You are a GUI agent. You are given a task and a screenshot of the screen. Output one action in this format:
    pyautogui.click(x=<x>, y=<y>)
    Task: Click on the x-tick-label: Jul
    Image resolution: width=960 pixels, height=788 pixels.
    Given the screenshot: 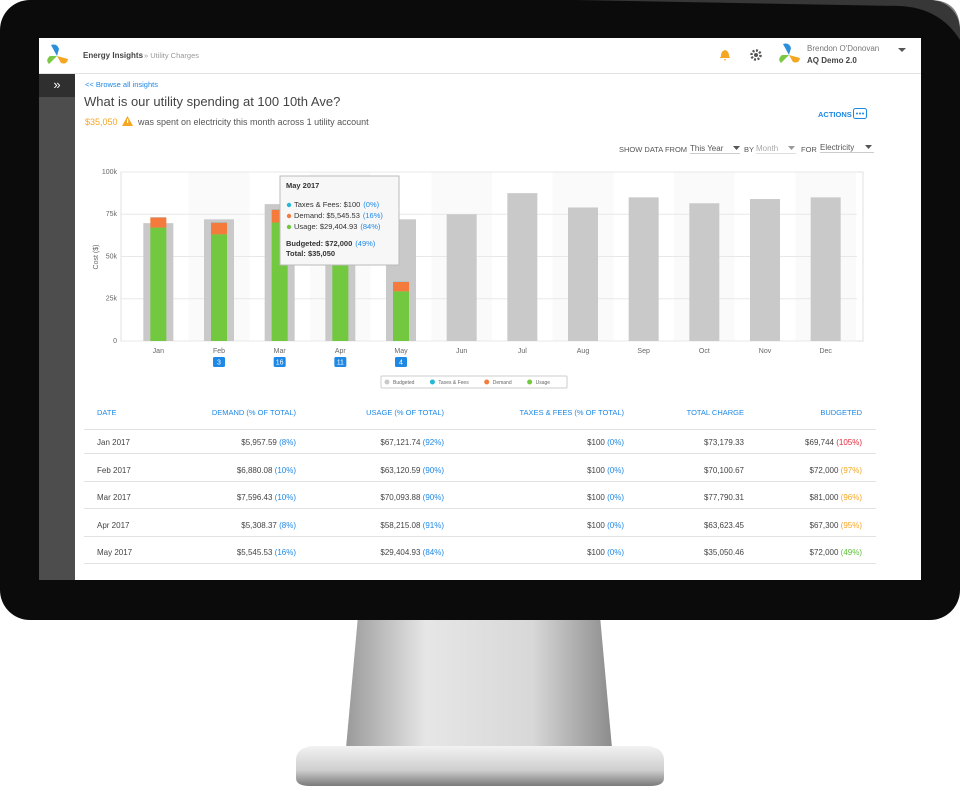 What is the action you would take?
    pyautogui.click(x=522, y=351)
    